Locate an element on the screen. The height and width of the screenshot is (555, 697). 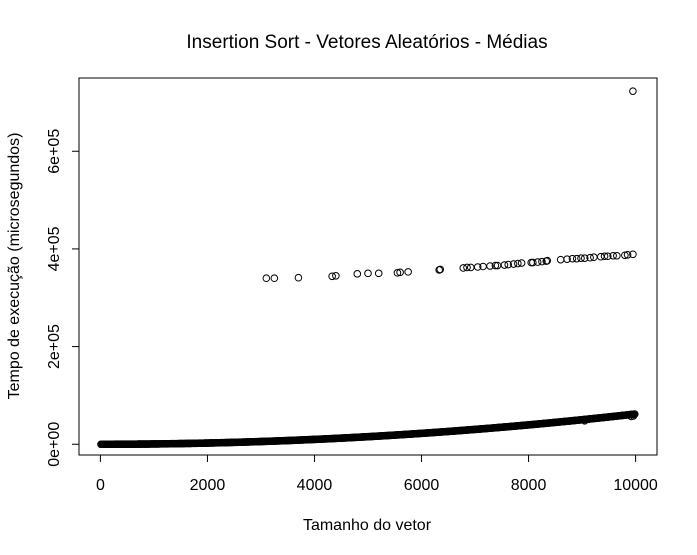
x-tick-label: 6000 is located at coordinates (422, 485).